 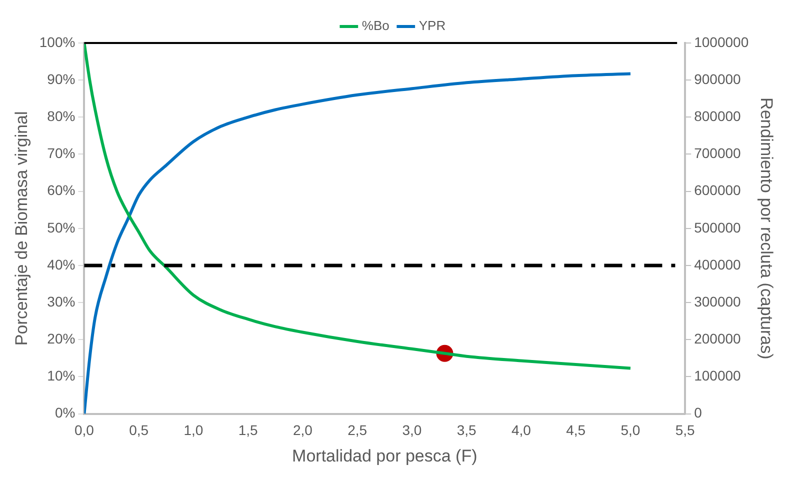 I want to click on y-tick-label: 70%, so click(x=61, y=153).